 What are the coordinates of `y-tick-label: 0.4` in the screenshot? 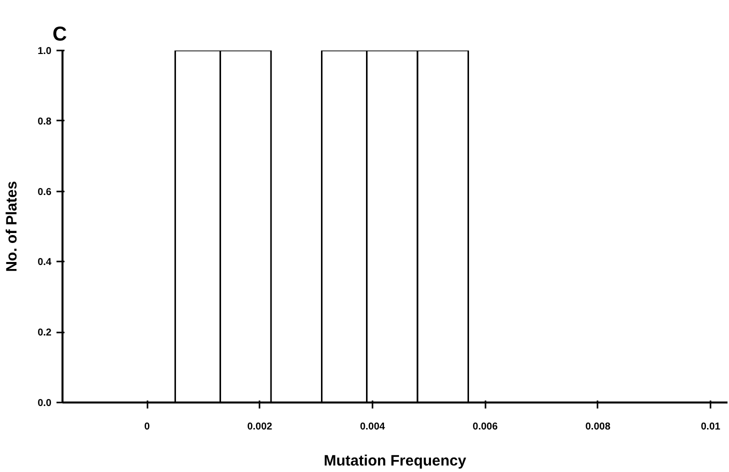 It's located at (45, 262).